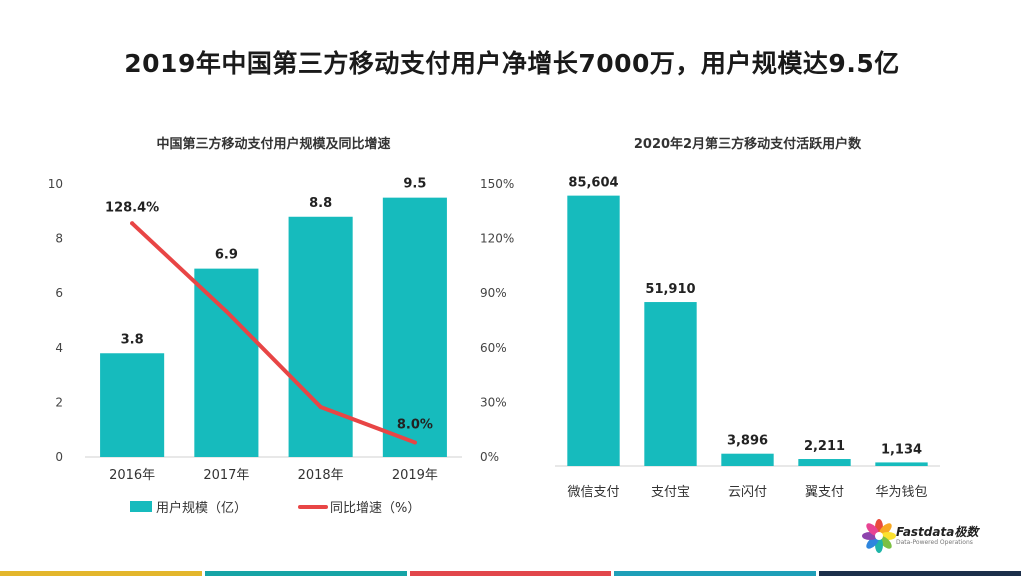 The image size is (1024, 576). What do you see at coordinates (824, 492) in the screenshot?
I see `chart2-category-label: 翼支付` at bounding box center [824, 492].